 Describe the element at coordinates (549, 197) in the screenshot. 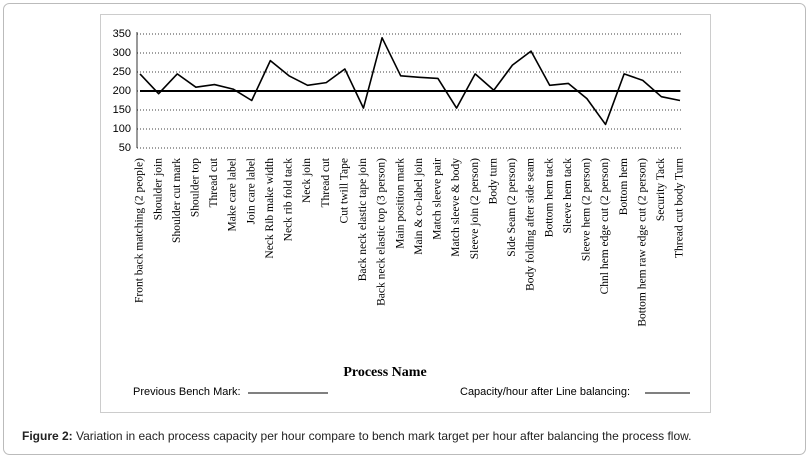

I see `x-tick-label: Bottom hem tack` at that location.